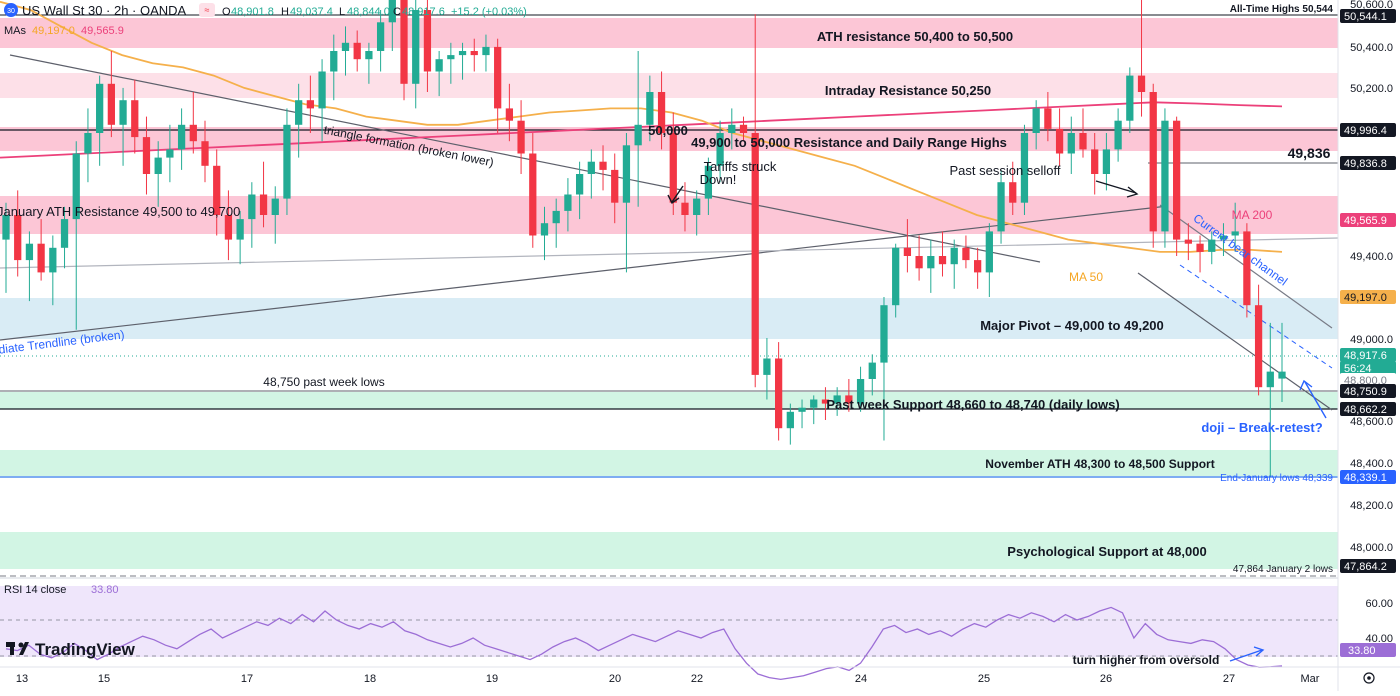 Image resolution: width=1400 pixels, height=696 pixels. What do you see at coordinates (489, 12) in the screenshot?
I see `ohlc-change: +15.2 (+0.03%)` at bounding box center [489, 12].